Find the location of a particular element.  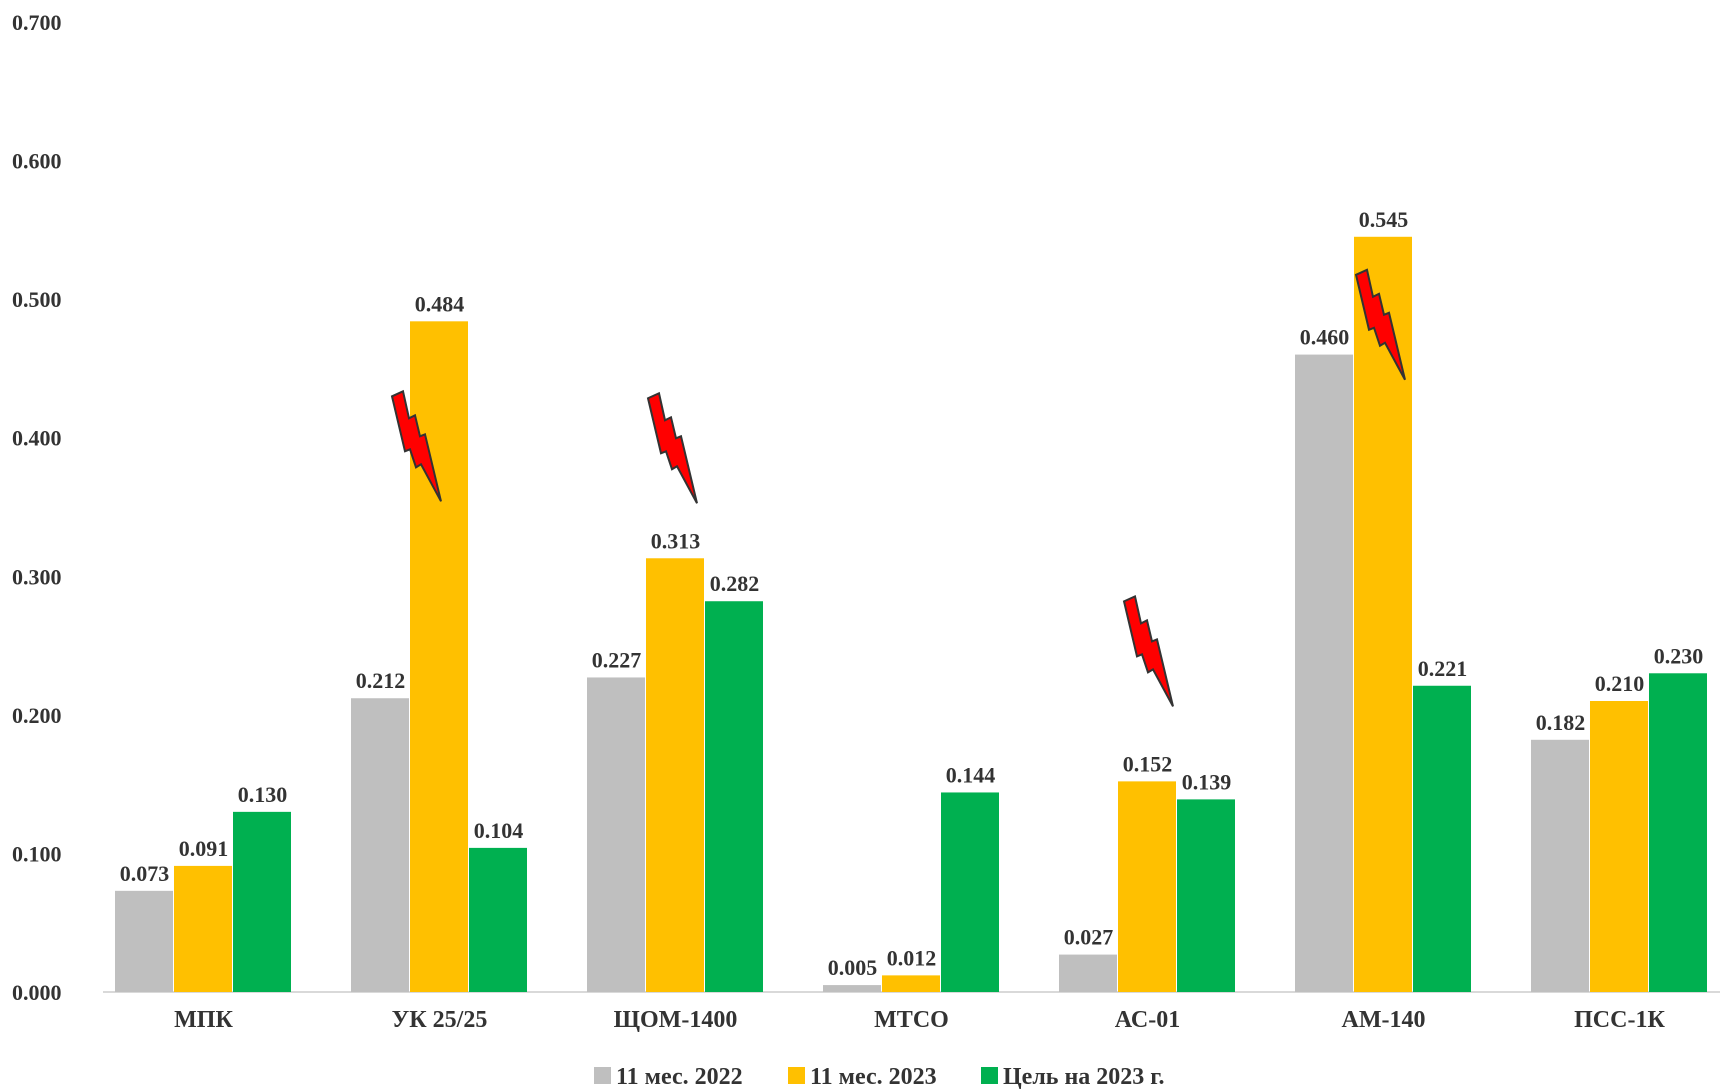

x-tick-label: ЩОМ-1400 is located at coordinates (676, 1020).